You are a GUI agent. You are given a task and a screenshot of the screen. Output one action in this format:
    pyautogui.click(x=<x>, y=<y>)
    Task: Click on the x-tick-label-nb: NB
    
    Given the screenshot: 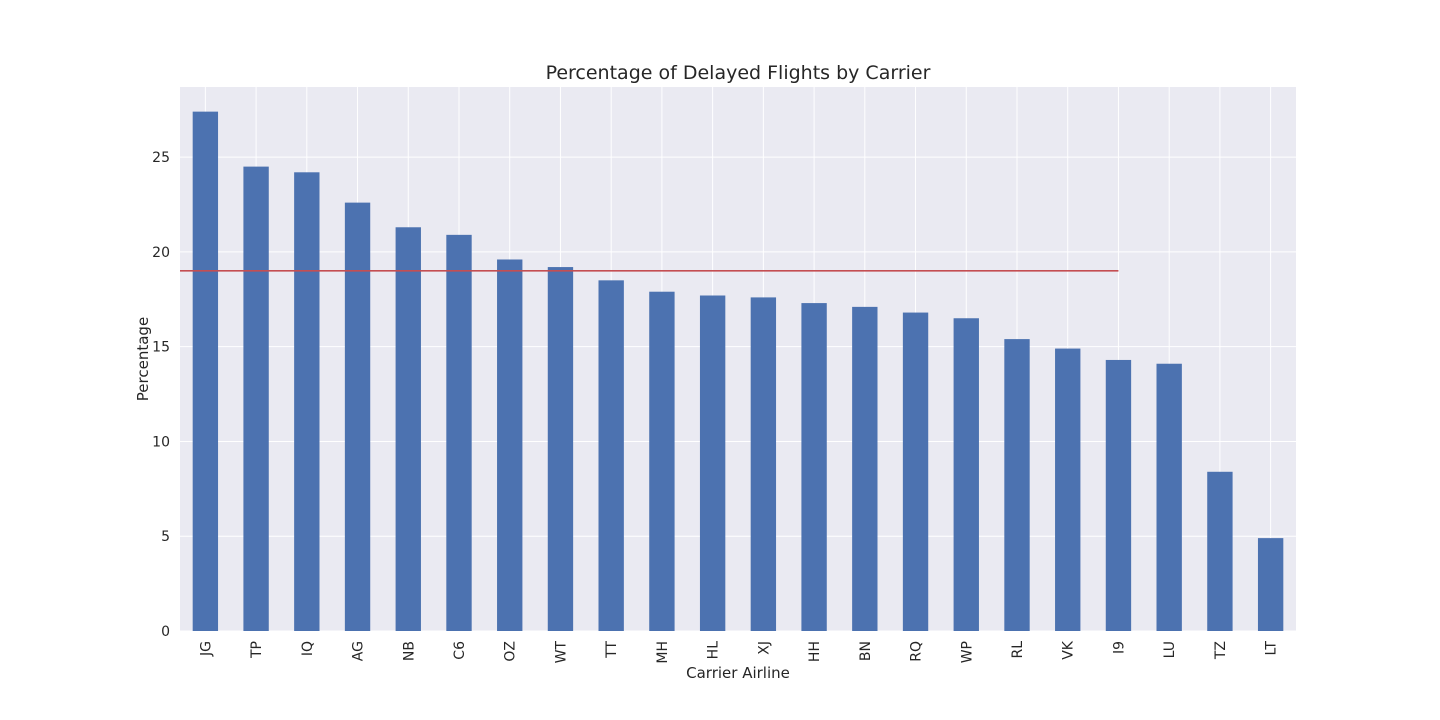 What is the action you would take?
    pyautogui.click(x=409, y=651)
    